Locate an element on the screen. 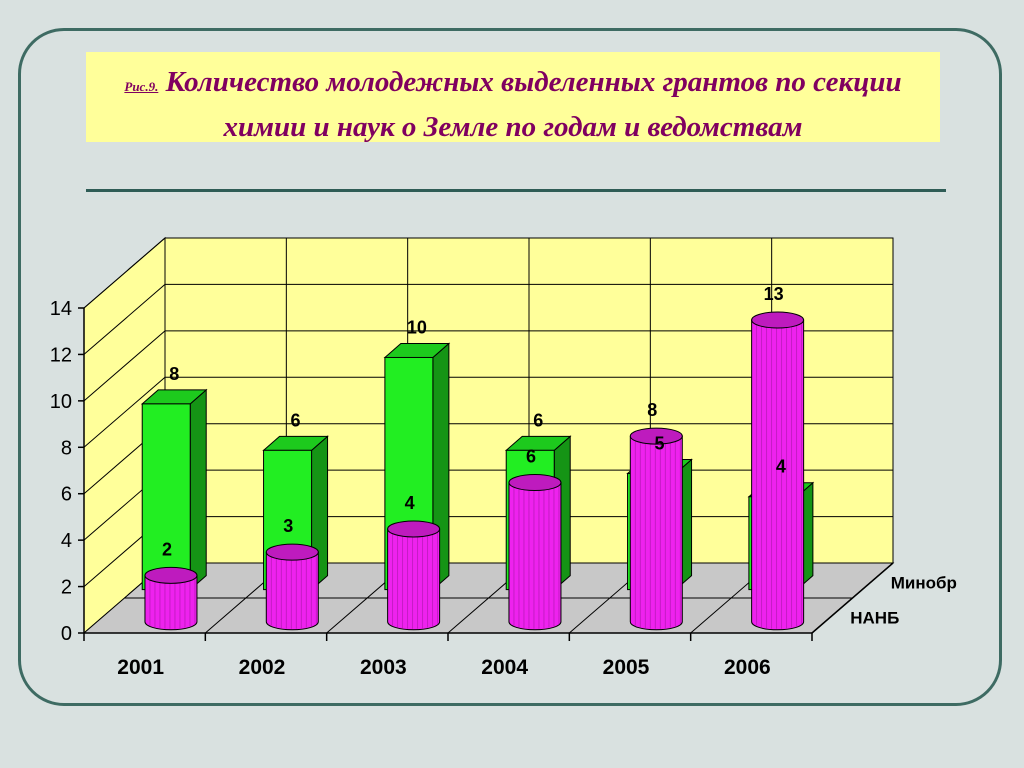  y-tick-label: 2 is located at coordinates (66, 588).